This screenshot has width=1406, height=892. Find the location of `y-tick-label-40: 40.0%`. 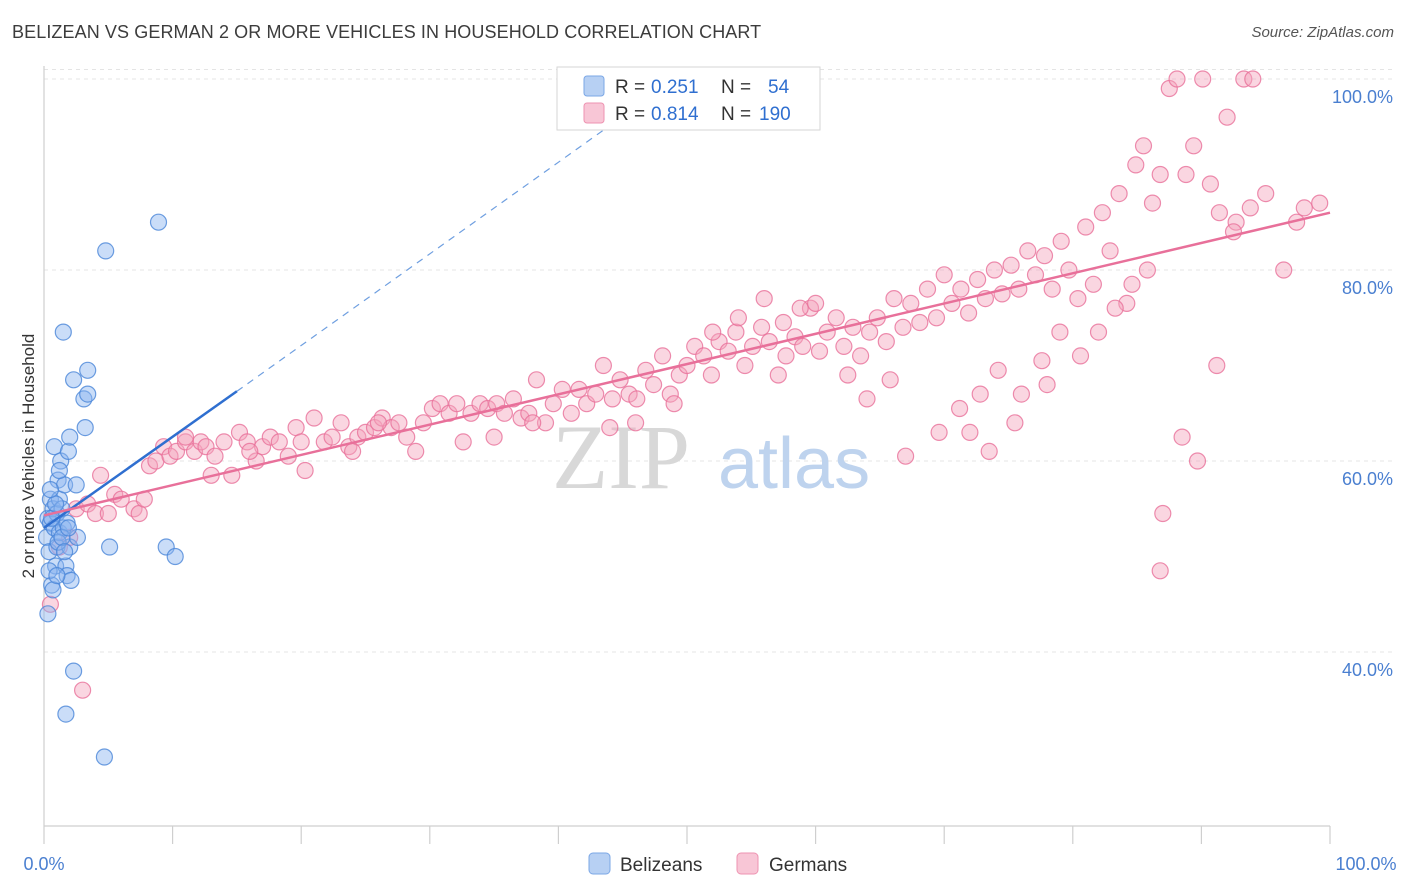

y-tick-label-40: 40.0% is located at coordinates (1367, 670).